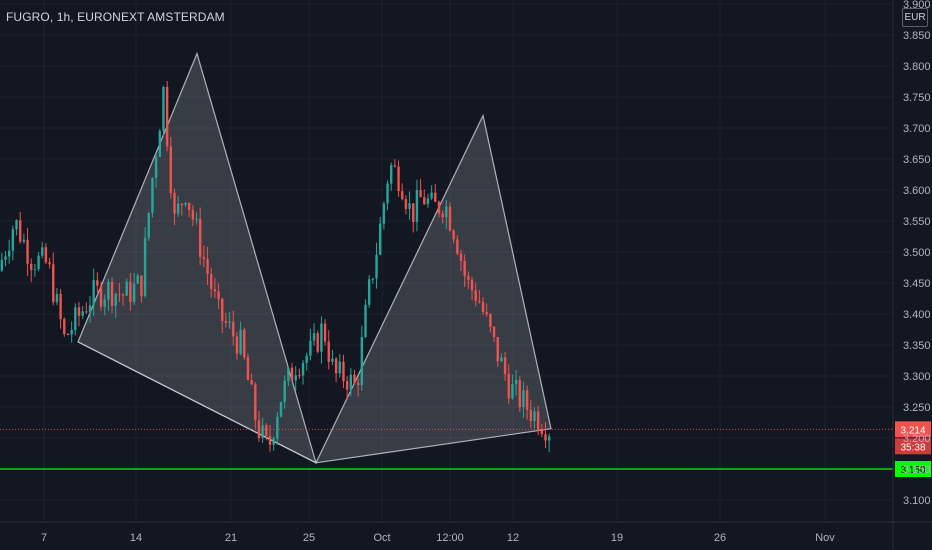 The width and height of the screenshot is (932, 550). Describe the element at coordinates (513, 538) in the screenshot. I see `x-tick-label: 12` at that location.